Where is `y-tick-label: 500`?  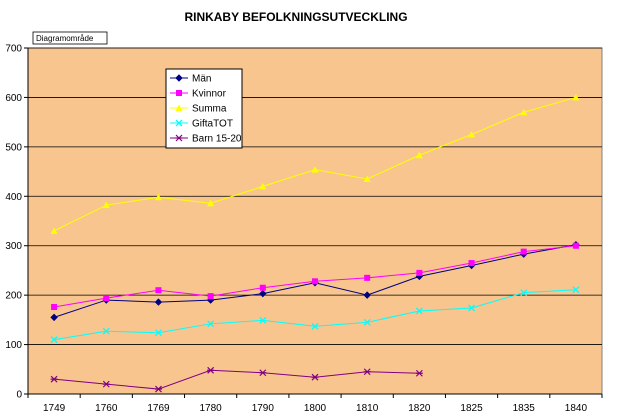 y-tick-label: 500 is located at coordinates (13, 147).